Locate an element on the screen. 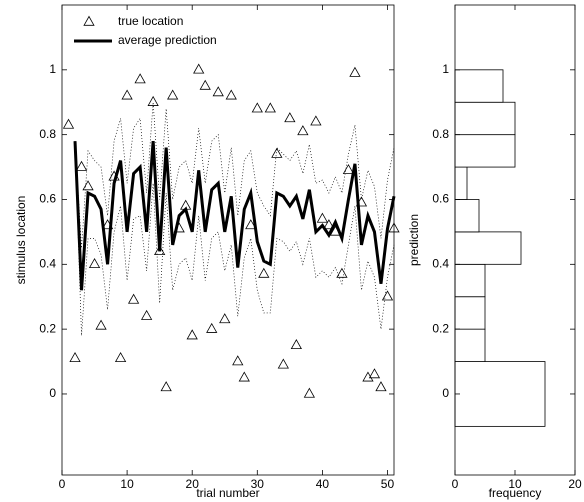 The height and width of the screenshot is (502, 584). legend-label: average prediction is located at coordinates (167, 40).